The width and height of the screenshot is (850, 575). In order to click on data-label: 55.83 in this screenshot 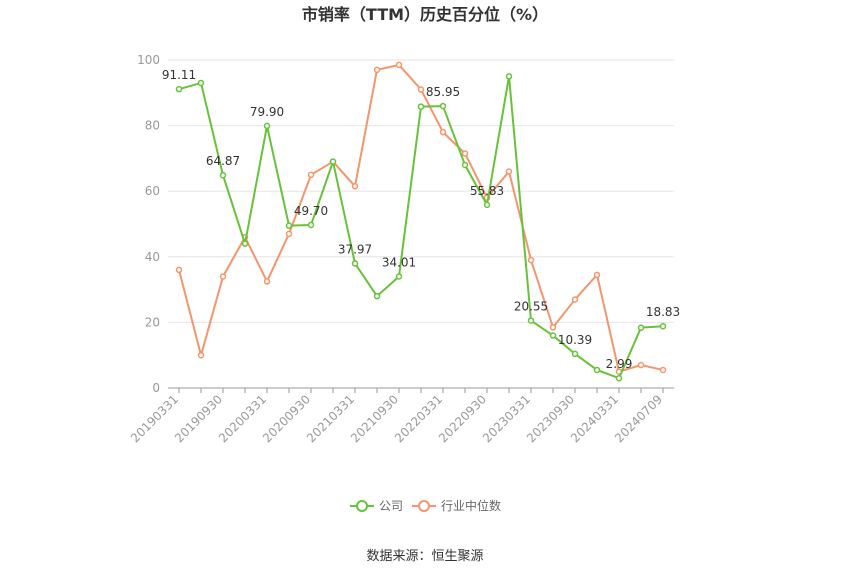, I will do `click(487, 191)`.